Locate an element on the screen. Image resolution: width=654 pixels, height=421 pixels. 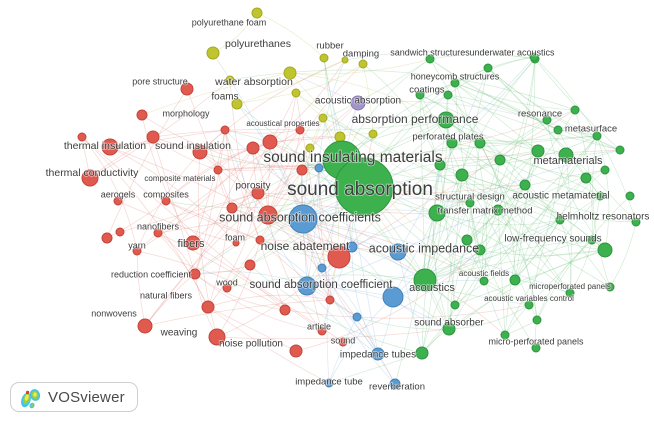
node-reduction-coefficient is located at coordinates (195, 274).